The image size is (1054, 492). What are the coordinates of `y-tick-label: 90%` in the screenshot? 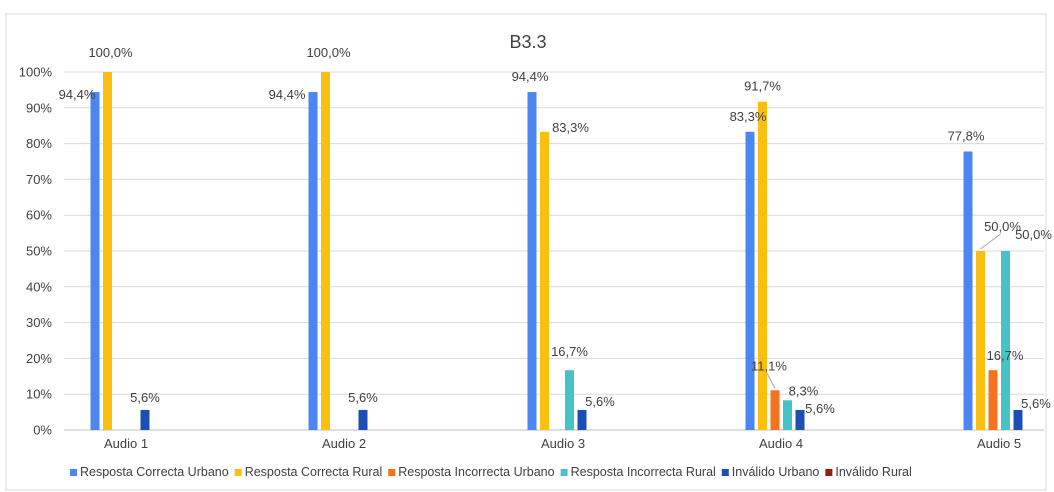 It's located at (39, 107).